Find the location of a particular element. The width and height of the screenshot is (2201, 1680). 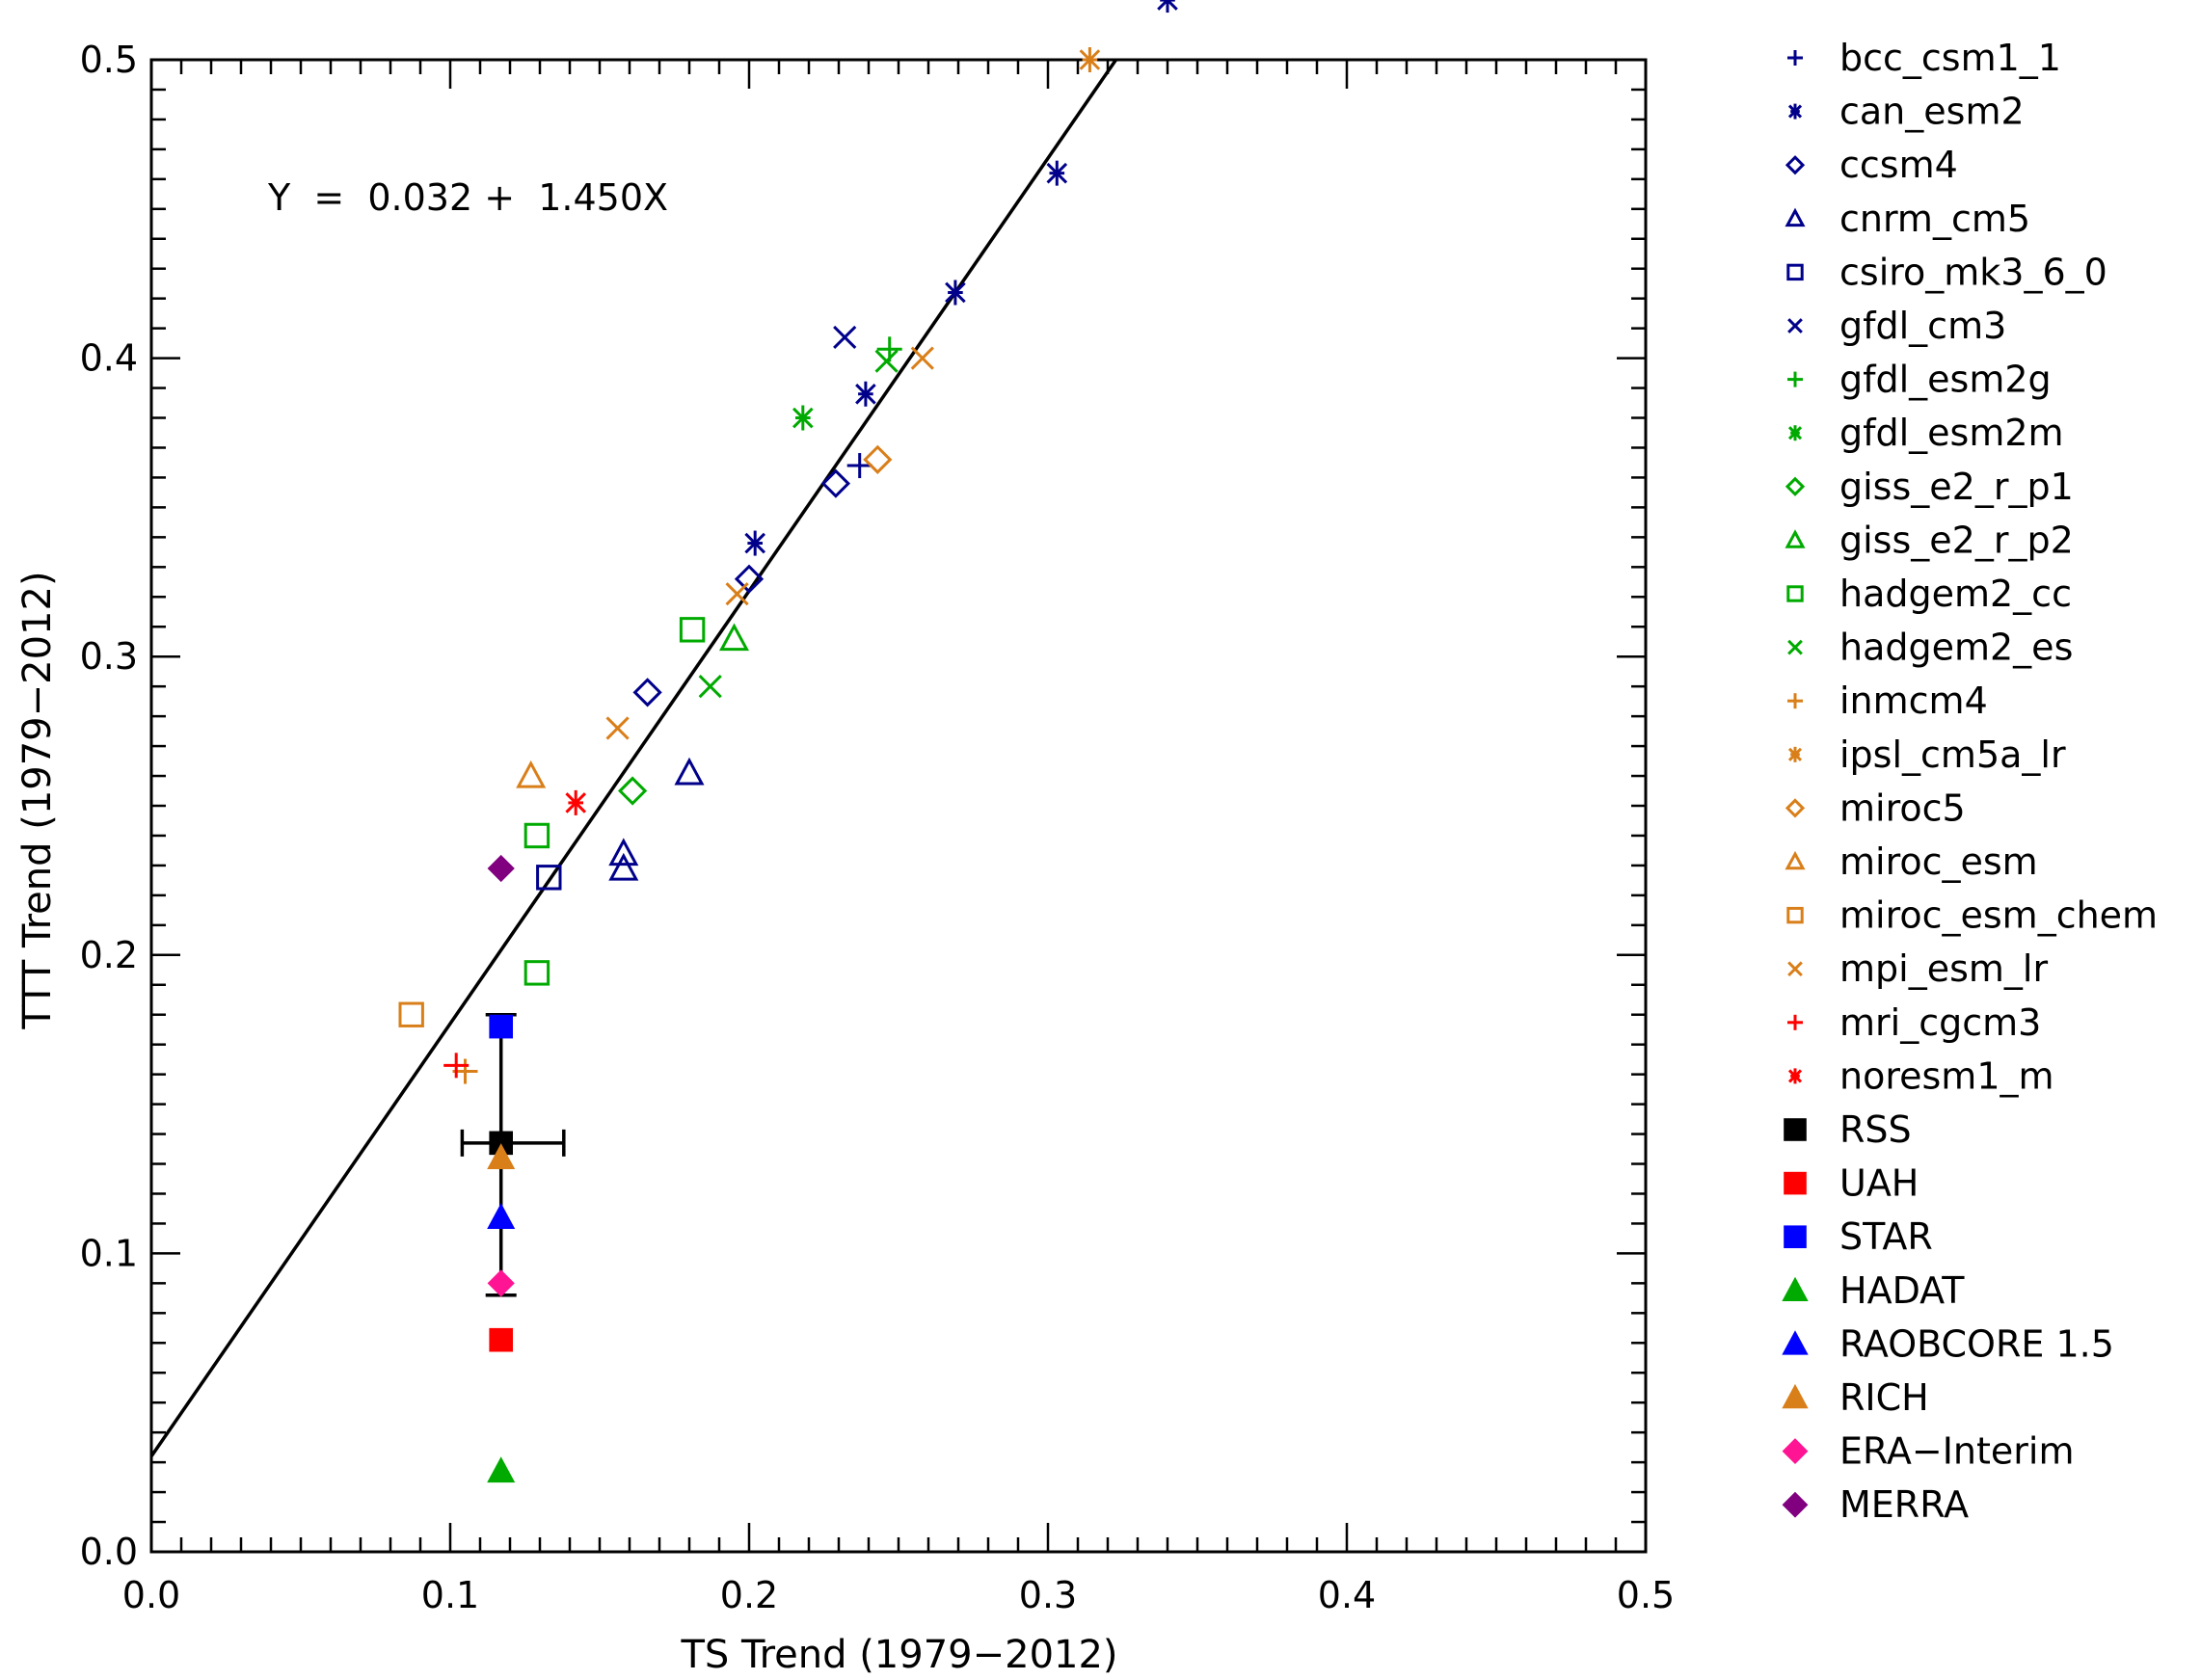

legend-label: STAR is located at coordinates (1886, 1236).